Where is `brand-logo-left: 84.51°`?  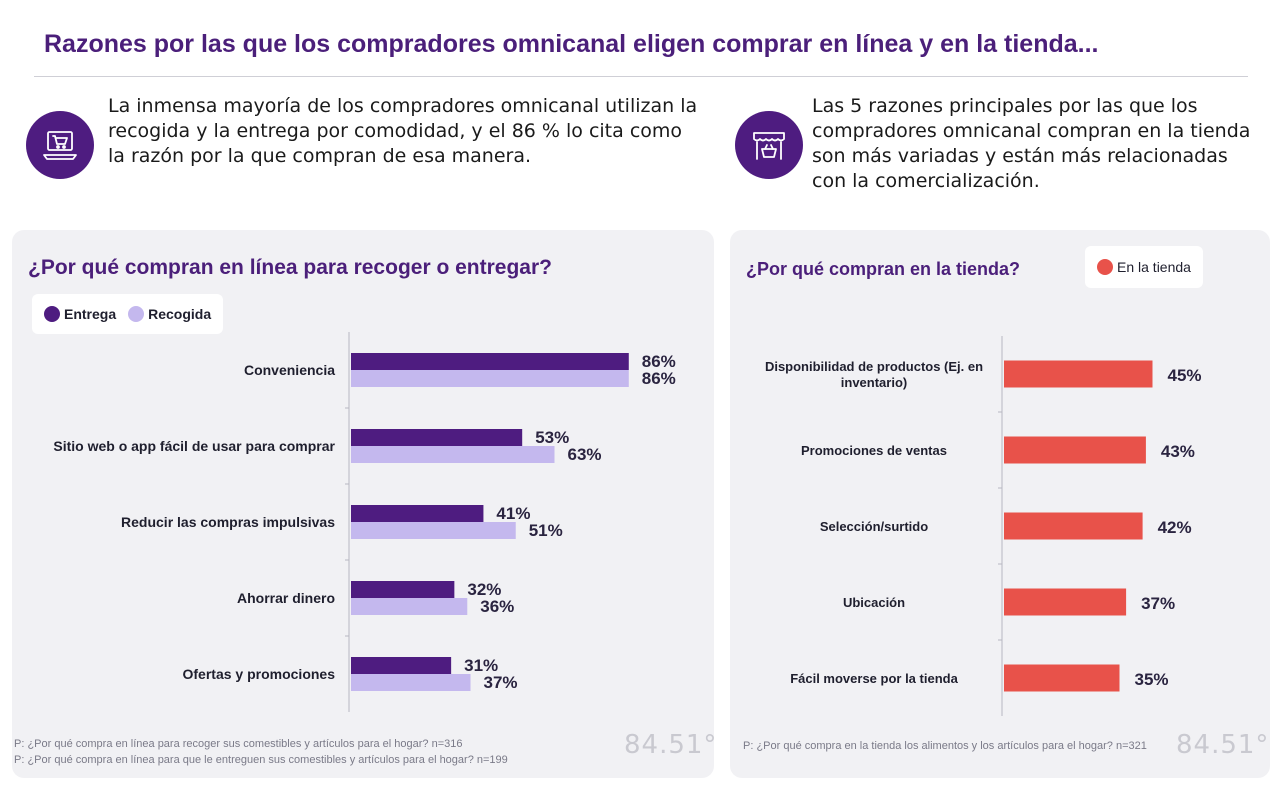
brand-logo-left: 84.51° is located at coordinates (671, 745).